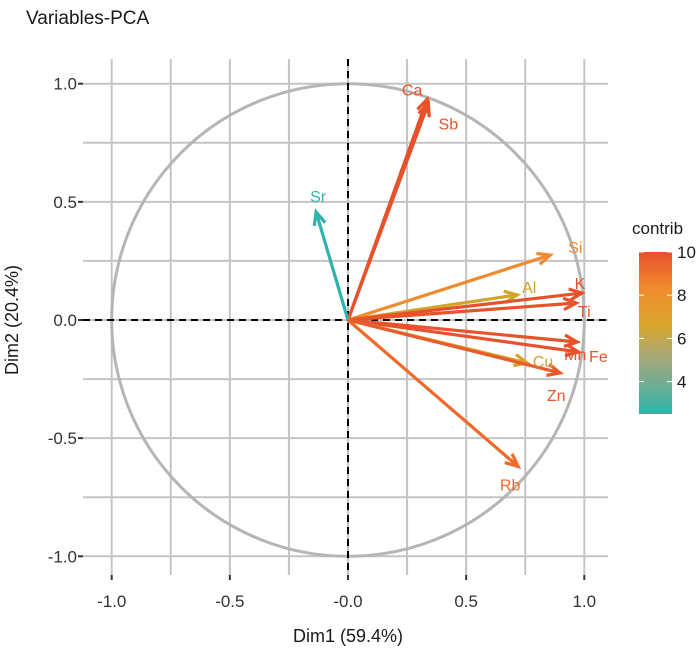 This screenshot has height=655, width=700. Describe the element at coordinates (681, 338) in the screenshot. I see `legend-tick-label: 6` at that location.